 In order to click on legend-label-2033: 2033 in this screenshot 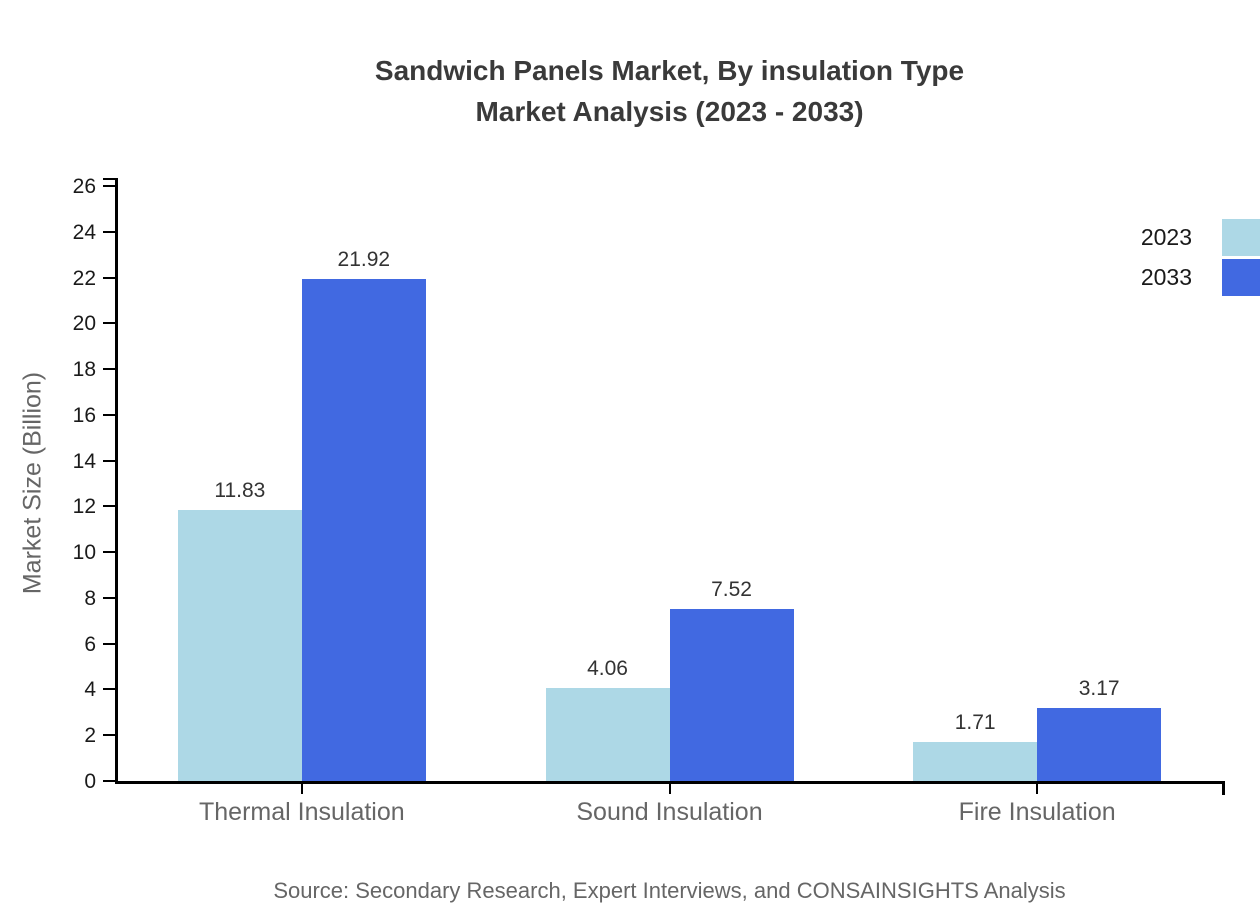, I will do `click(1166, 277)`.